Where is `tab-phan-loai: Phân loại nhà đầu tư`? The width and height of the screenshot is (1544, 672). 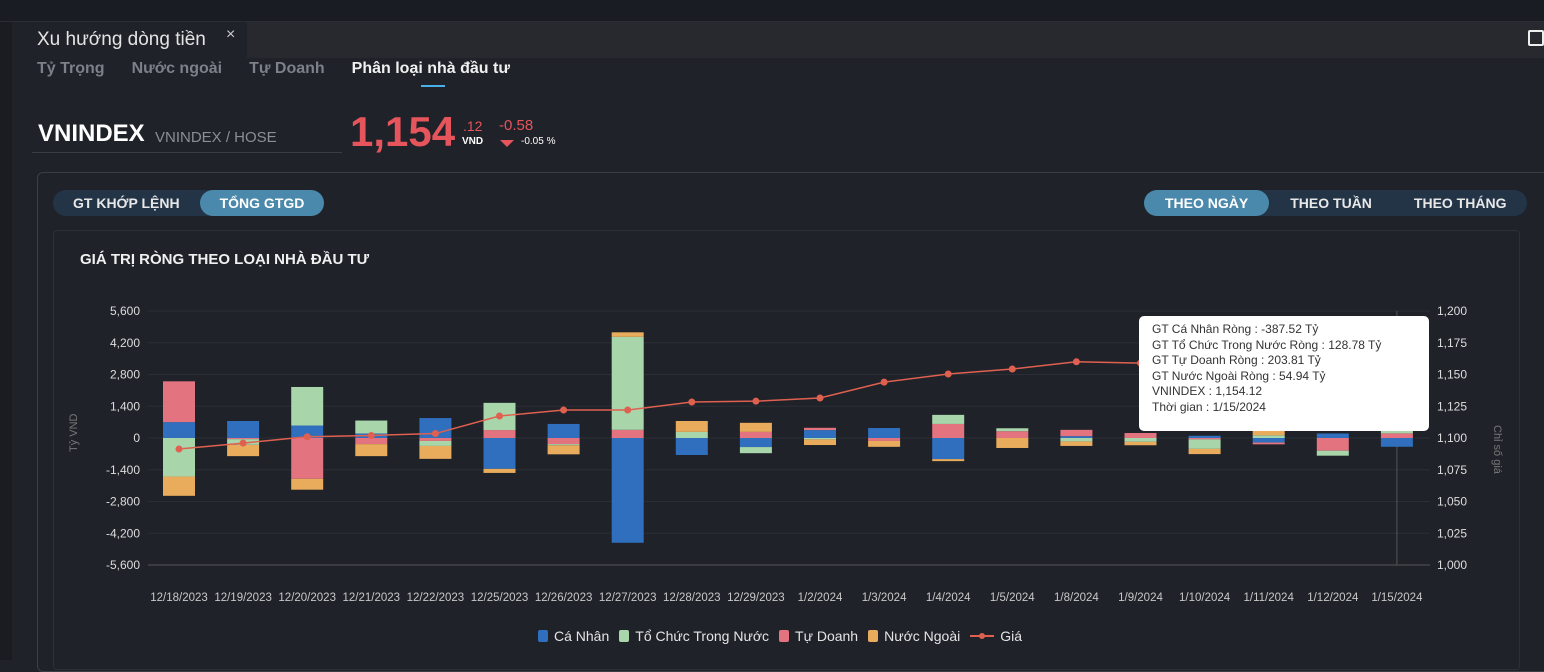 tab-phan-loai: Phân loại nhà đầu tư is located at coordinates (430, 73).